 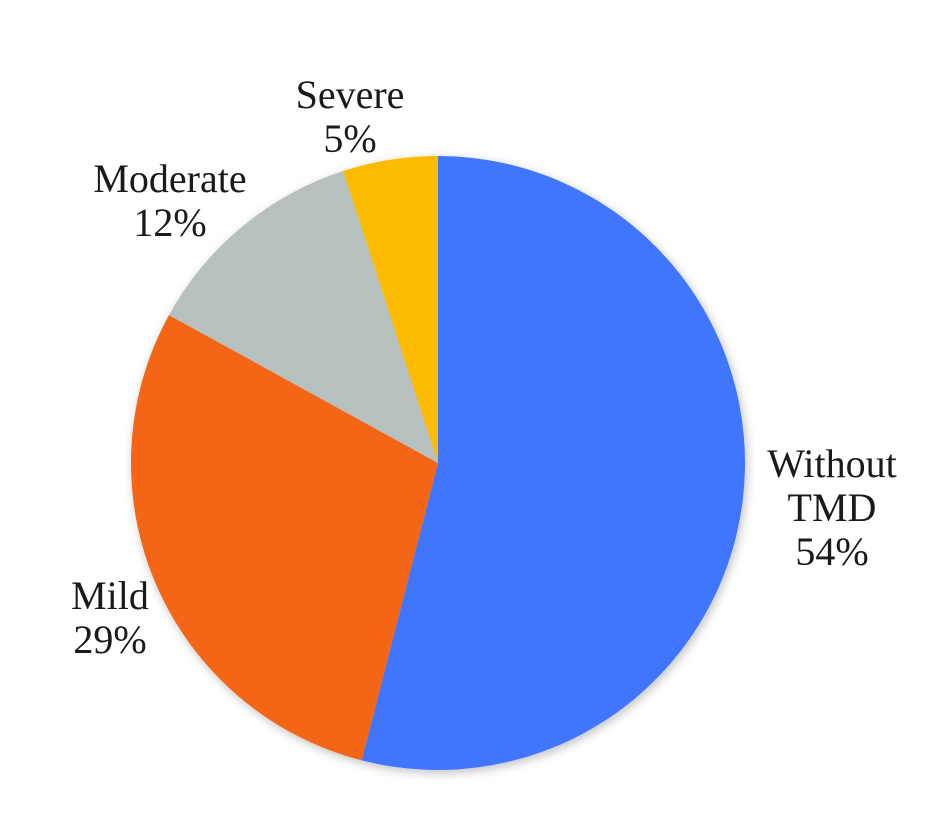 What do you see at coordinates (390, 309) in the screenshot?
I see `slice-severe` at bounding box center [390, 309].